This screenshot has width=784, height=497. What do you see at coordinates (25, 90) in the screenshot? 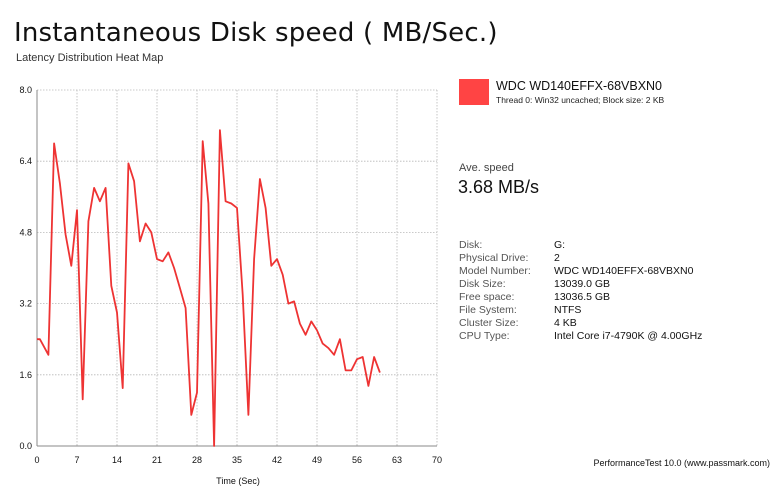
I see `y-tick-label: 8.0` at bounding box center [25, 90].